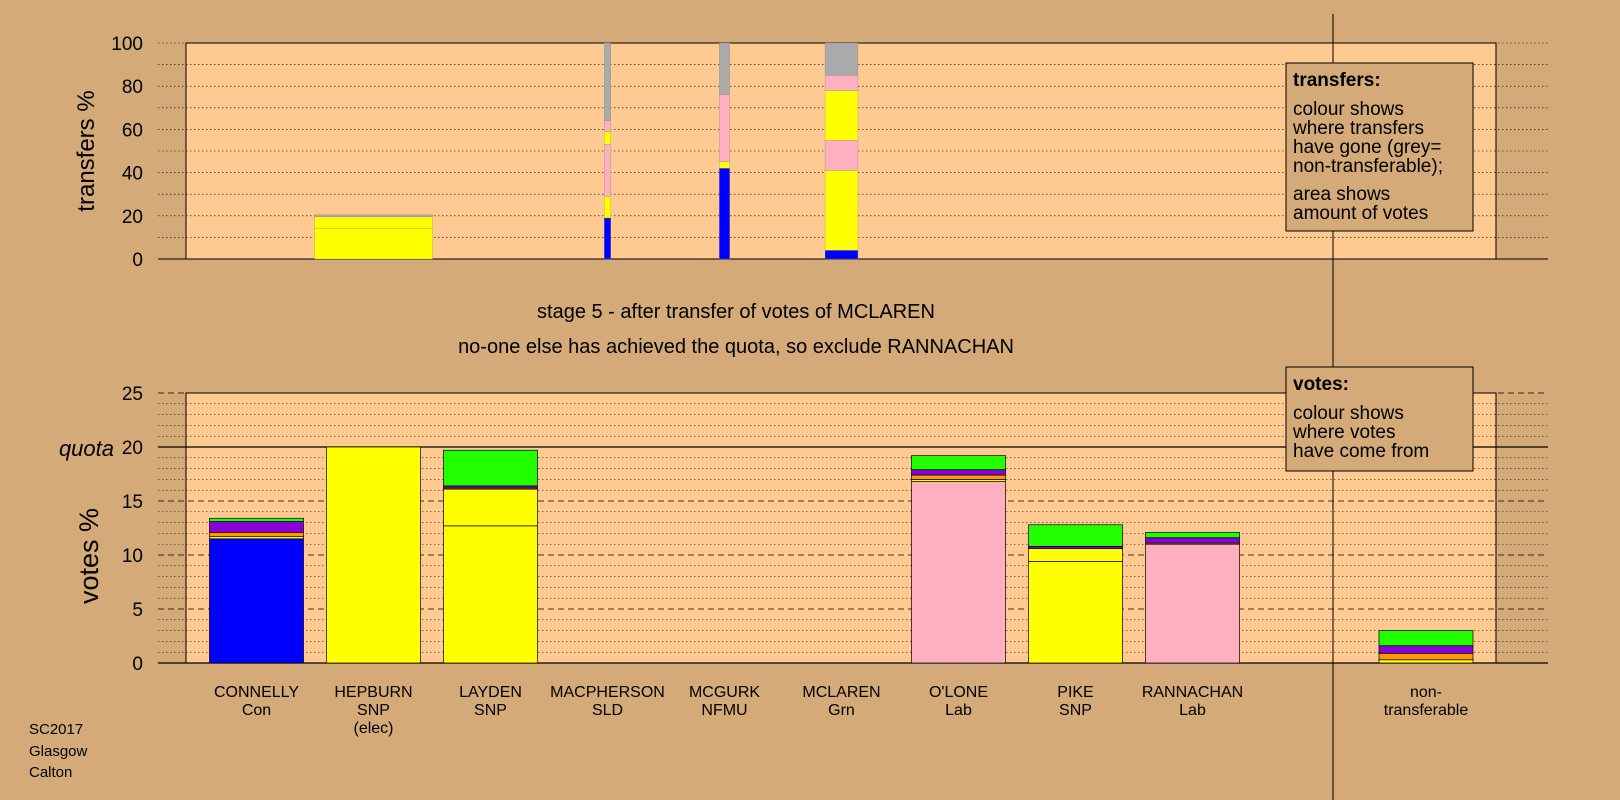 The image size is (1620, 800). What do you see at coordinates (132, 217) in the screenshot?
I see `transfers-y-tick-label: 20` at bounding box center [132, 217].